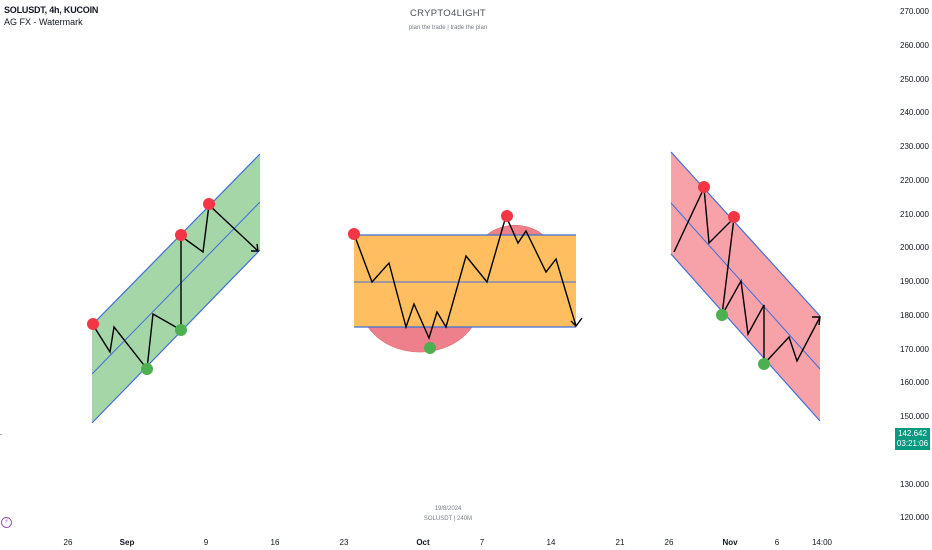 The width and height of the screenshot is (932, 550). Describe the element at coordinates (914, 79) in the screenshot. I see `price-axis-label: 250.000` at that location.